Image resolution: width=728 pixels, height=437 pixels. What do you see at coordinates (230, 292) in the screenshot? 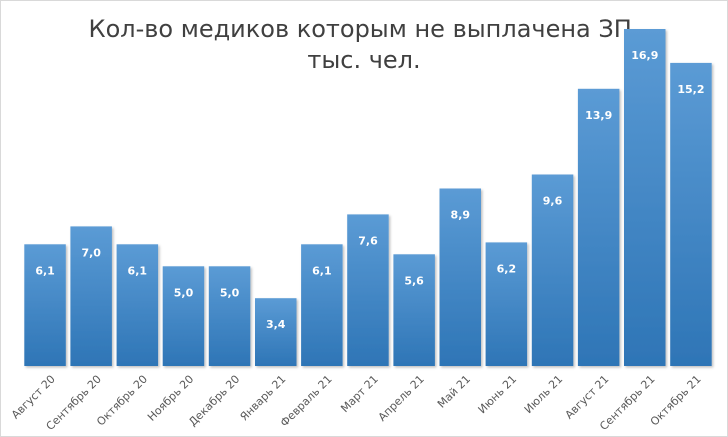
I see `data-label-5: 5,0` at bounding box center [230, 292].